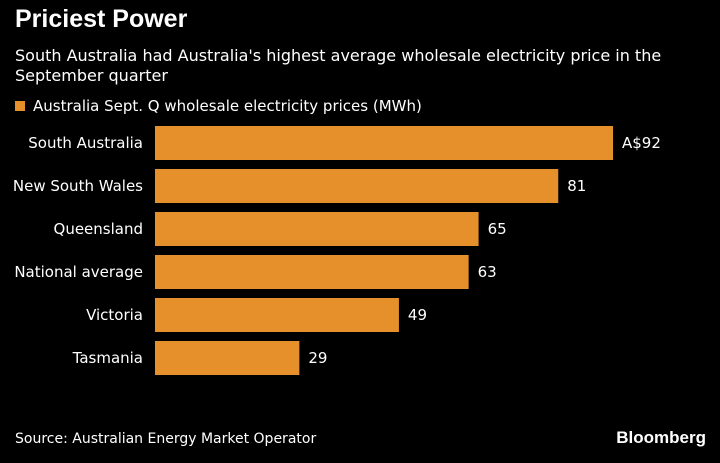 Image resolution: width=720 pixels, height=463 pixels. I want to click on bar-victoria, so click(277, 315).